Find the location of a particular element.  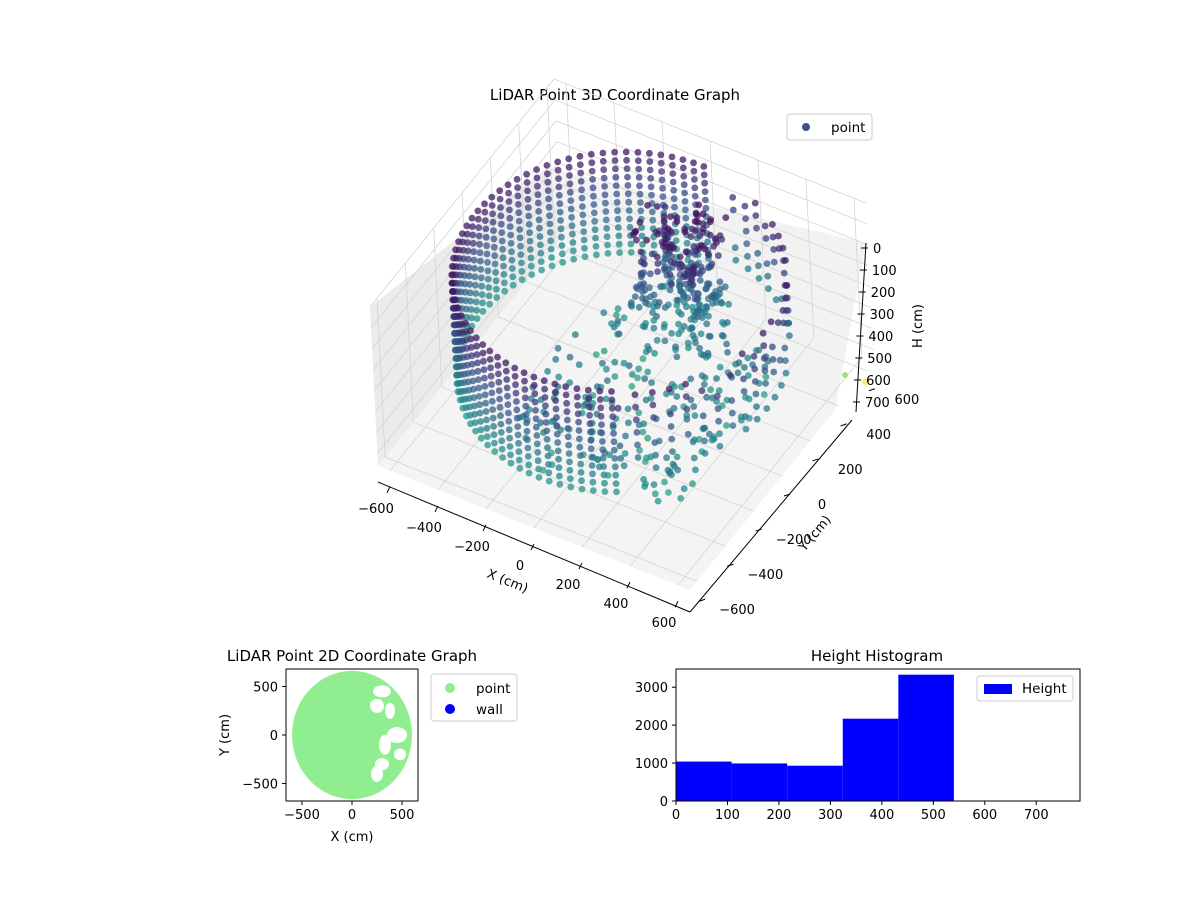

legend-3d-frame is located at coordinates (829, 127).